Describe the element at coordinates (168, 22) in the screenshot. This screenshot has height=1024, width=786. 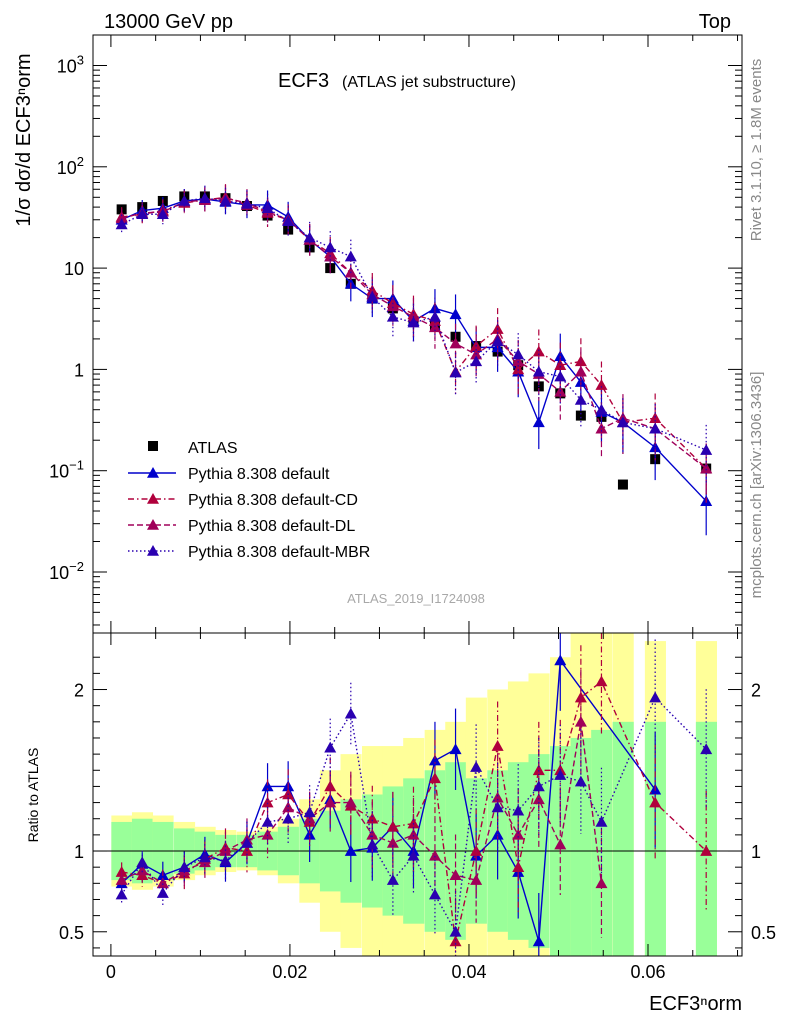
I see `energy-label: 13000 GeV pp` at that location.